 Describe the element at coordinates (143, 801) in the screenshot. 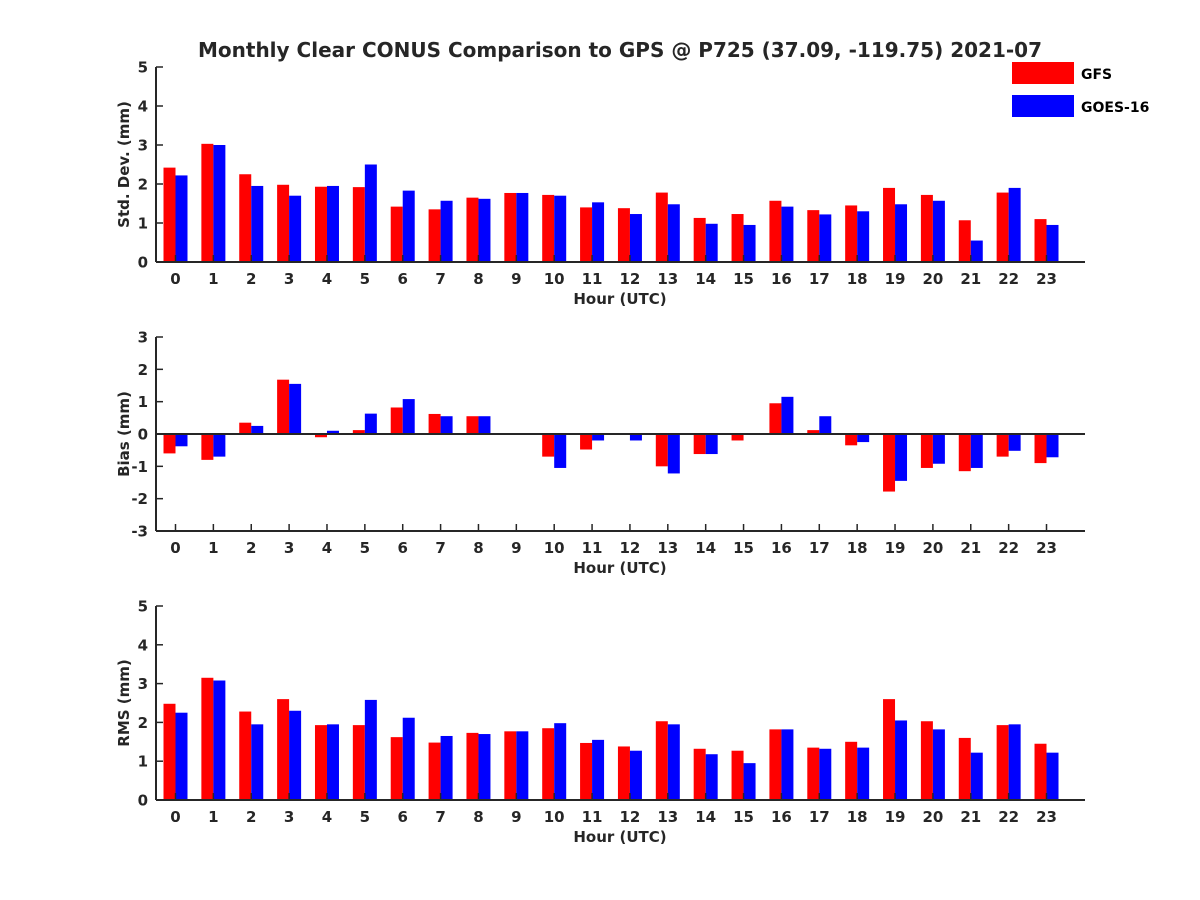

I see `y-tick-label: 0` at that location.